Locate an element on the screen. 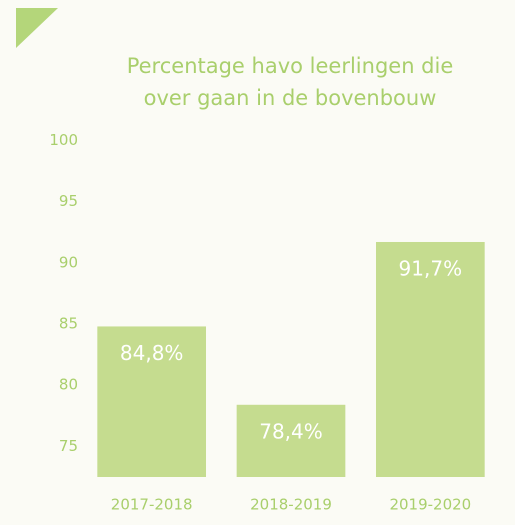 Image resolution: width=515 pixels, height=525 pixels. corner-fold is located at coordinates (37, 28).